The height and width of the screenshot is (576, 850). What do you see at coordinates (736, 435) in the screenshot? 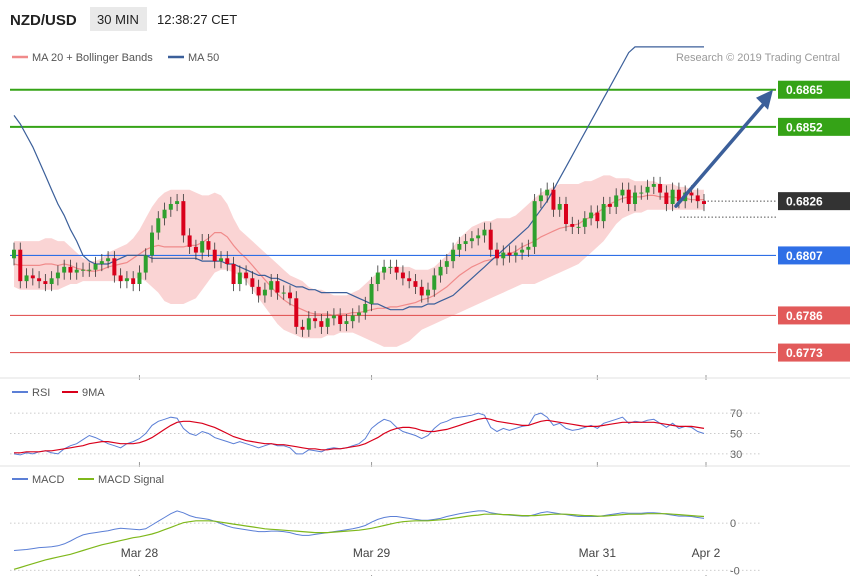
I see `rsi-tick-50: 50` at bounding box center [736, 435].